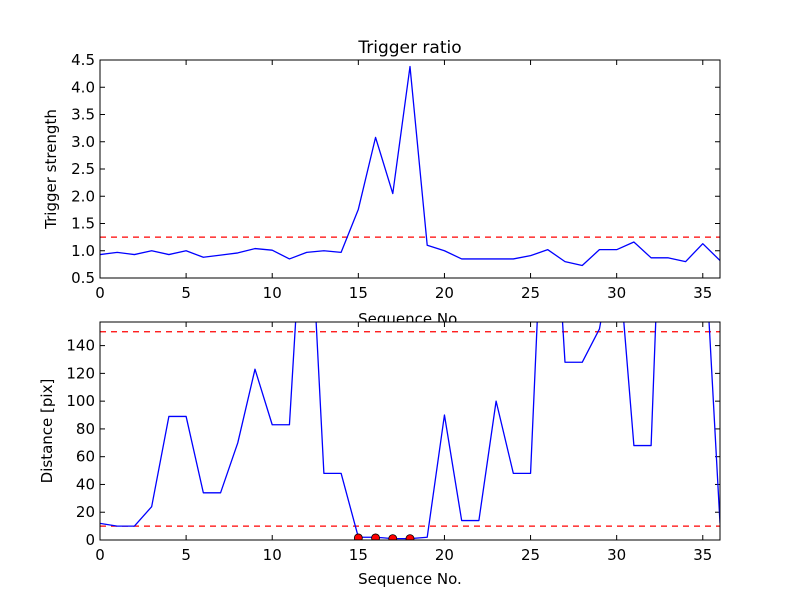 This screenshot has height=600, width=800. I want to click on x-axis-label: Sequence No., so click(410, 579).